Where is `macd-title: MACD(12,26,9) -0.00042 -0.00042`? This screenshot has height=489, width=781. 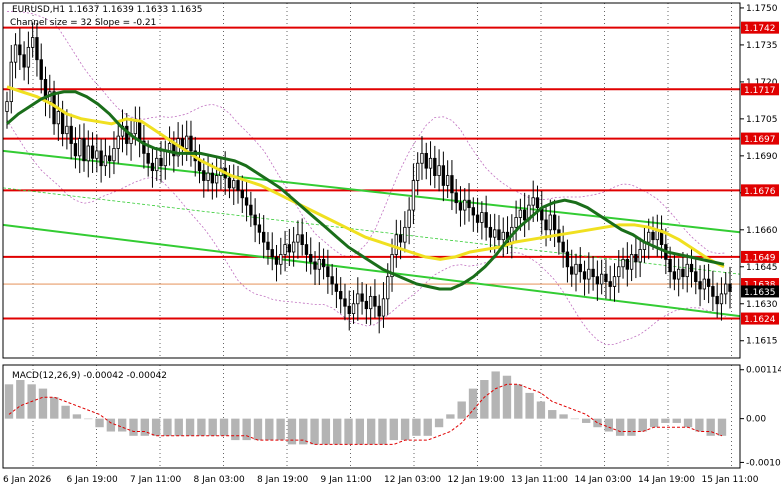 macd-title: MACD(12,26,9) -0.00042 -0.00042 is located at coordinates (89, 376).